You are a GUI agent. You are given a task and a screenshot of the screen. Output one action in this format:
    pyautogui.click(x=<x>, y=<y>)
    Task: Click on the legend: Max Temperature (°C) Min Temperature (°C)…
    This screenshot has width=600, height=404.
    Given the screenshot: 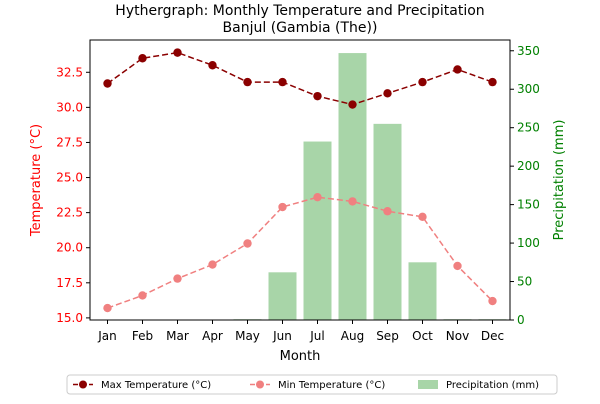 What is the action you would take?
    pyautogui.click(x=312, y=384)
    